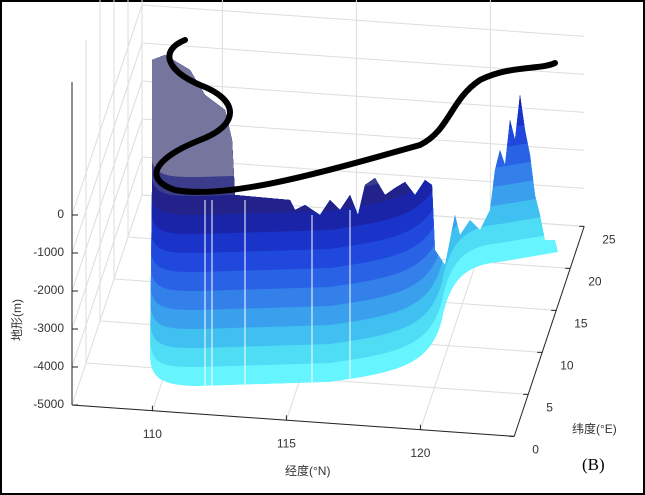 This screenshot has width=645, height=495. I want to click on z-tick-label: -5000, so click(48, 404).